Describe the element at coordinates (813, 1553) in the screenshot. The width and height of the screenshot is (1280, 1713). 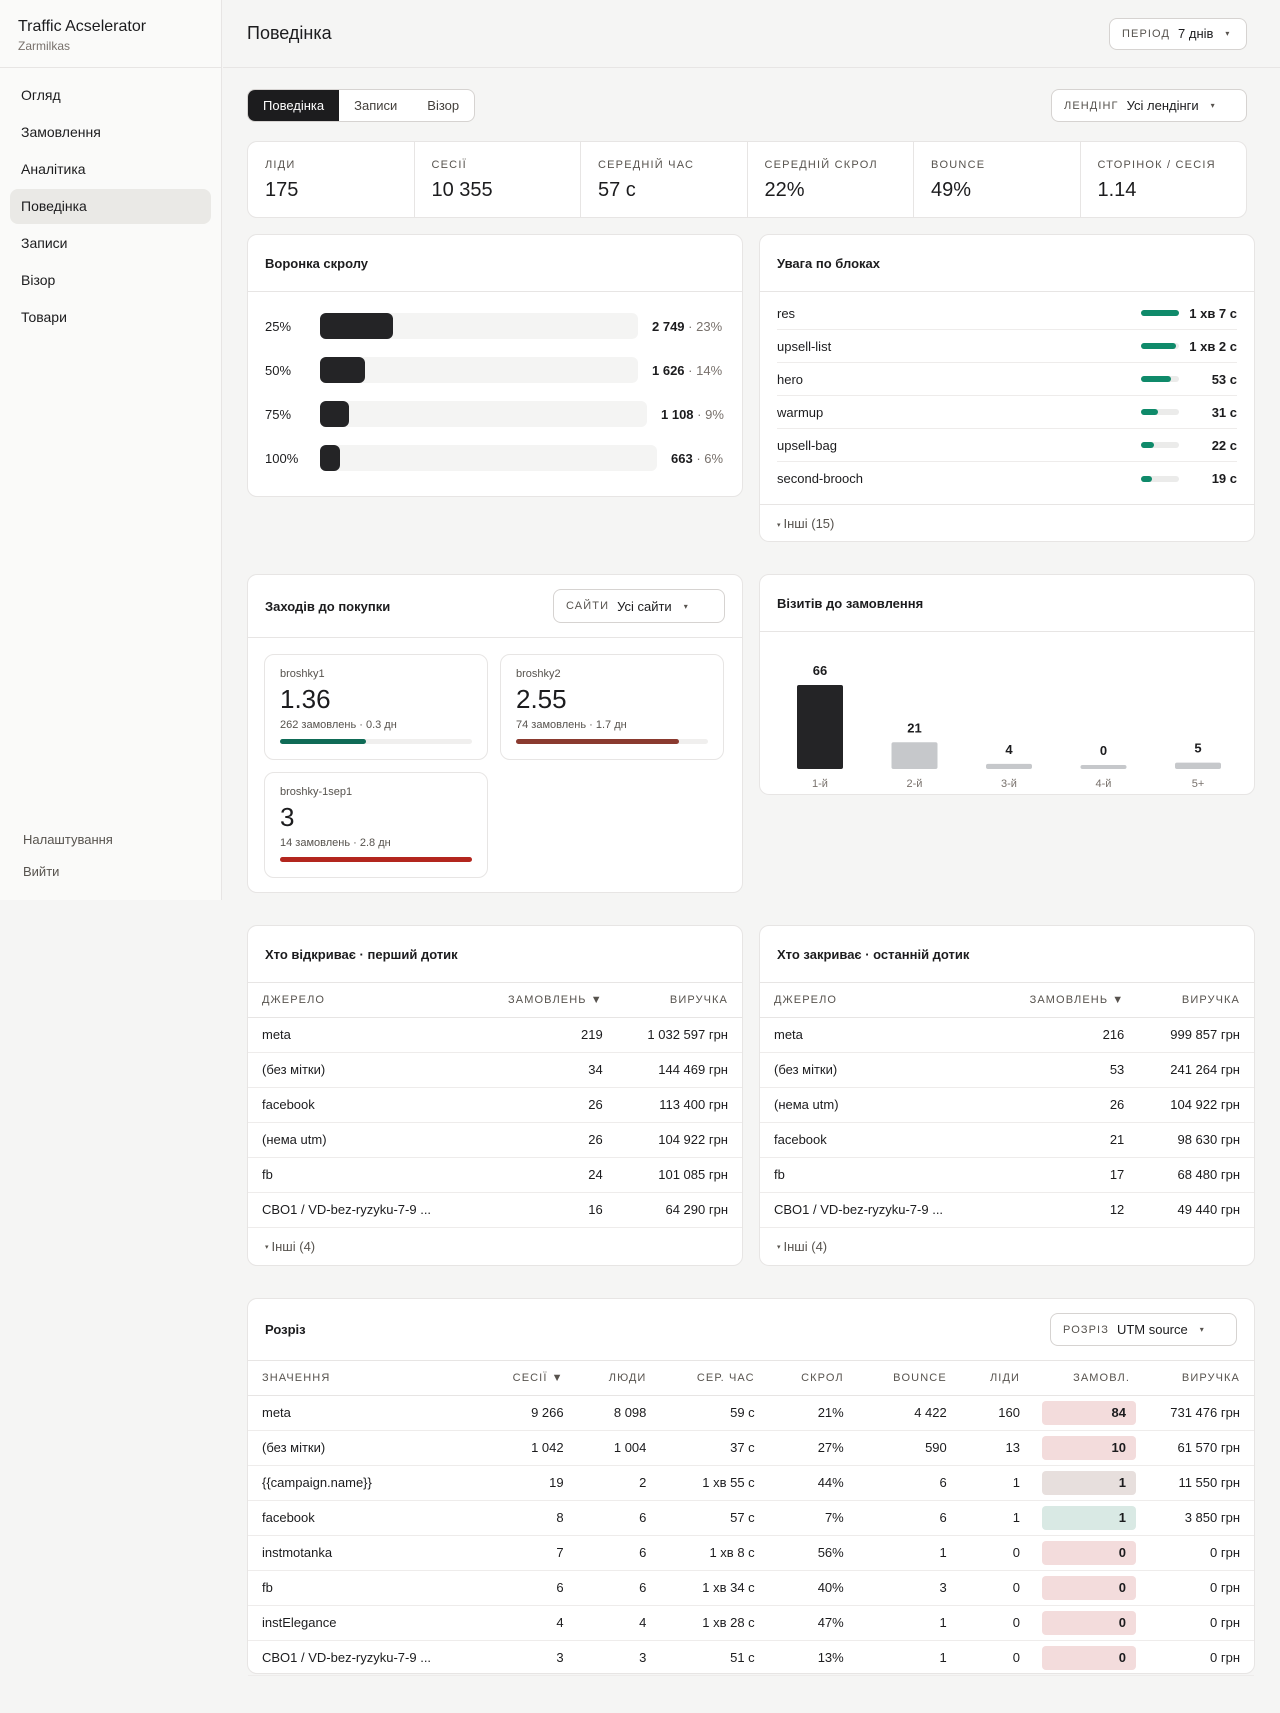
I see `scroll-cell: 56%` at that location.